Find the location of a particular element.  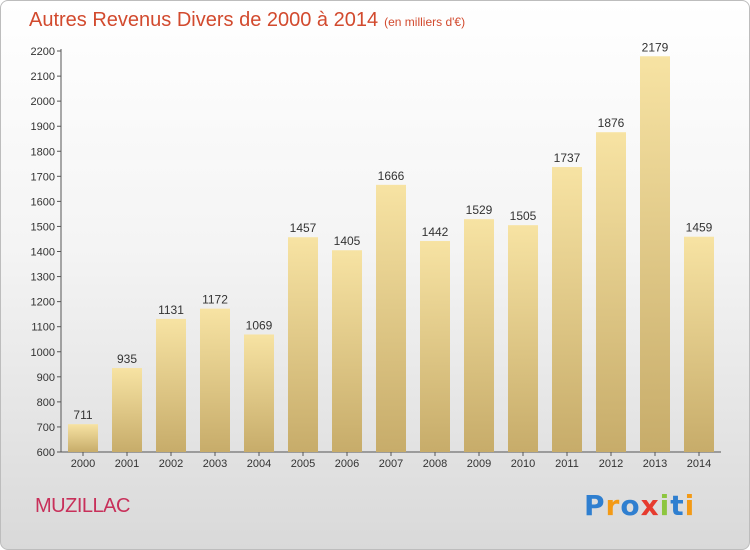

y-tick-label: 1000 is located at coordinates (43, 353).